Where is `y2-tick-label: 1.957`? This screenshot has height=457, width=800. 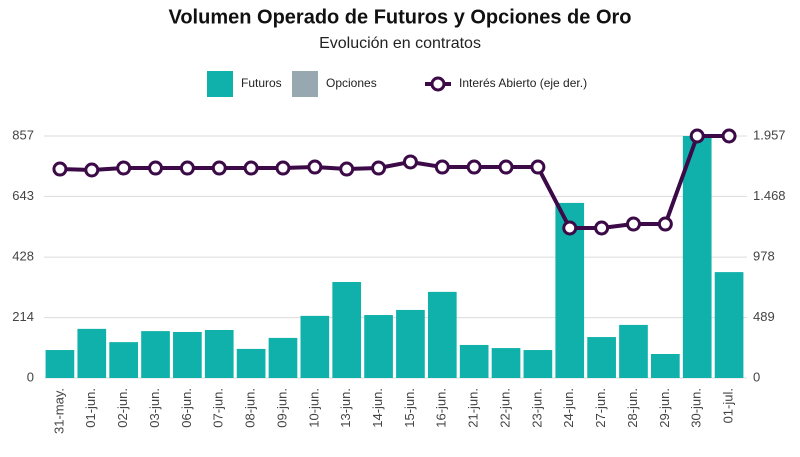
y2-tick-label: 1.957 is located at coordinates (769, 134).